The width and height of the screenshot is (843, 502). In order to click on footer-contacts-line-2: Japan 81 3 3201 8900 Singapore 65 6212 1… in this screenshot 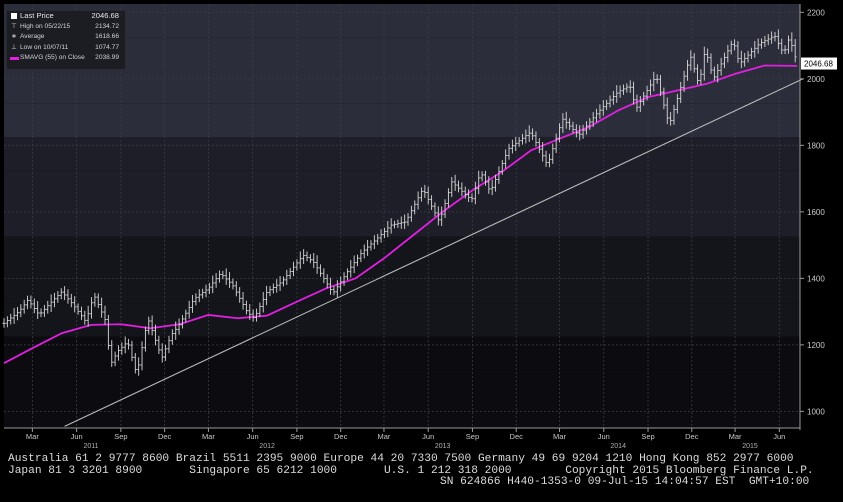, I will do `click(411, 471)`.